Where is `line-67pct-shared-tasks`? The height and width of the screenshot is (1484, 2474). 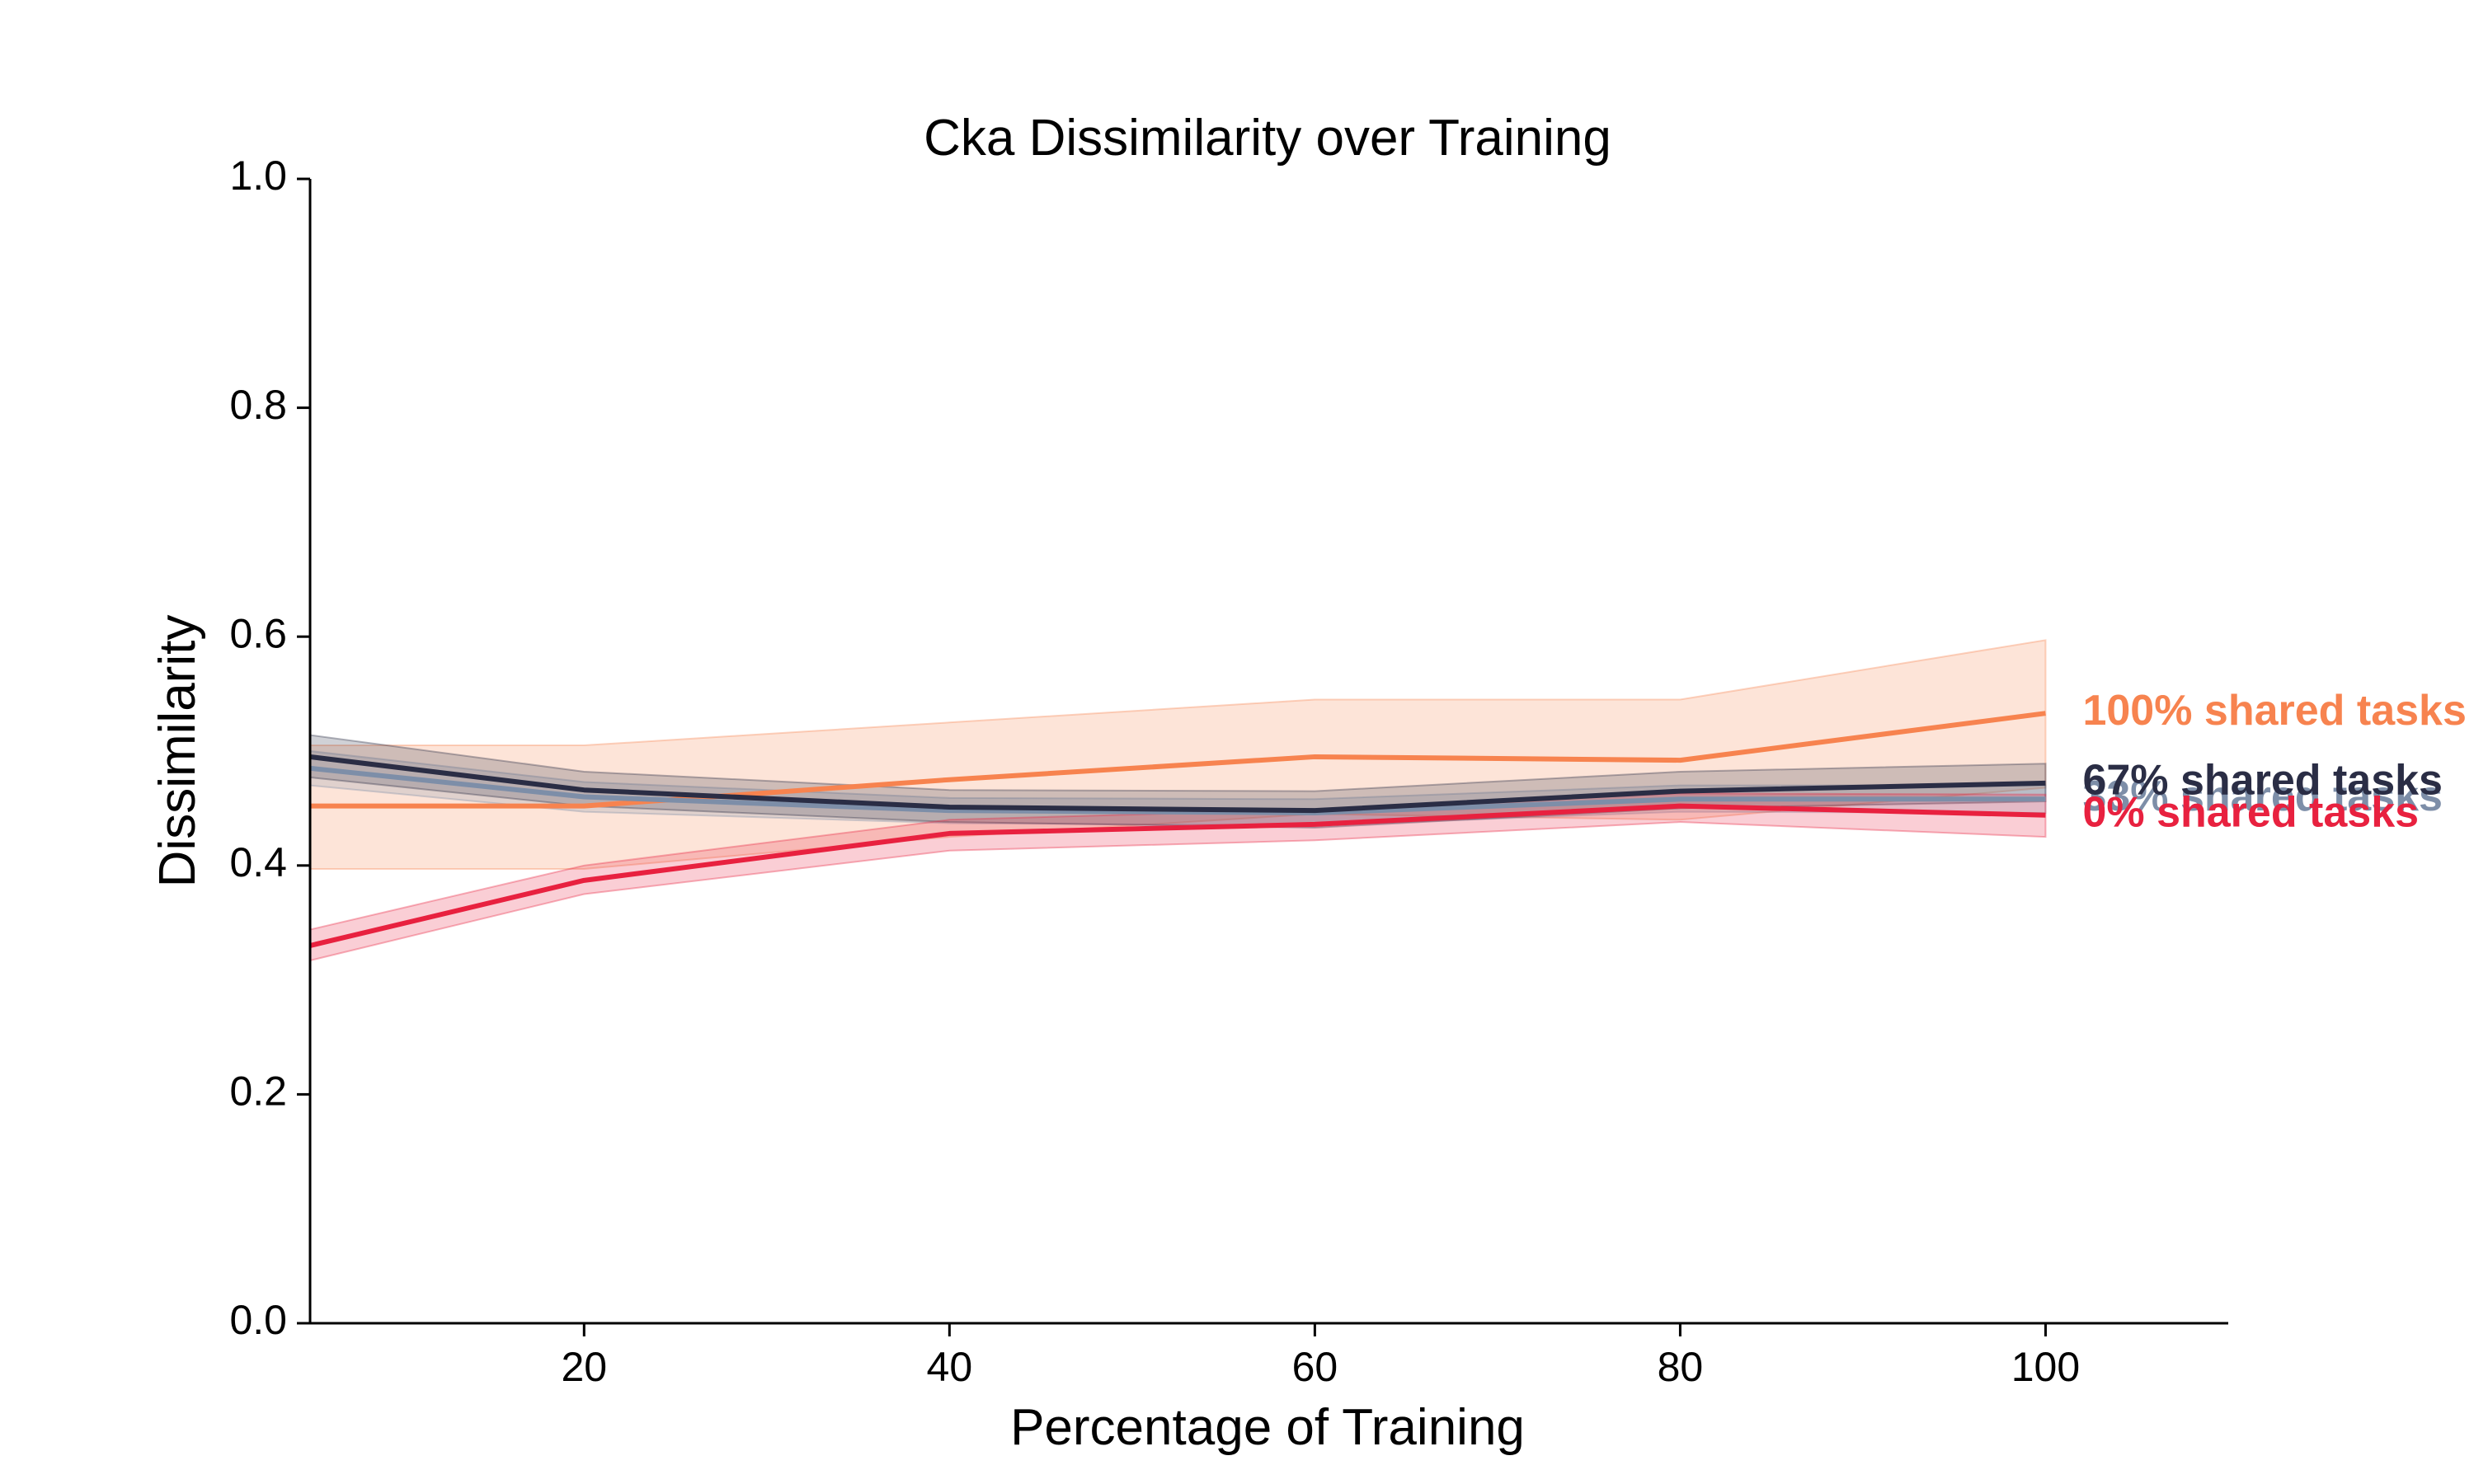
line-67pct-shared-tasks is located at coordinates (1177, 784).